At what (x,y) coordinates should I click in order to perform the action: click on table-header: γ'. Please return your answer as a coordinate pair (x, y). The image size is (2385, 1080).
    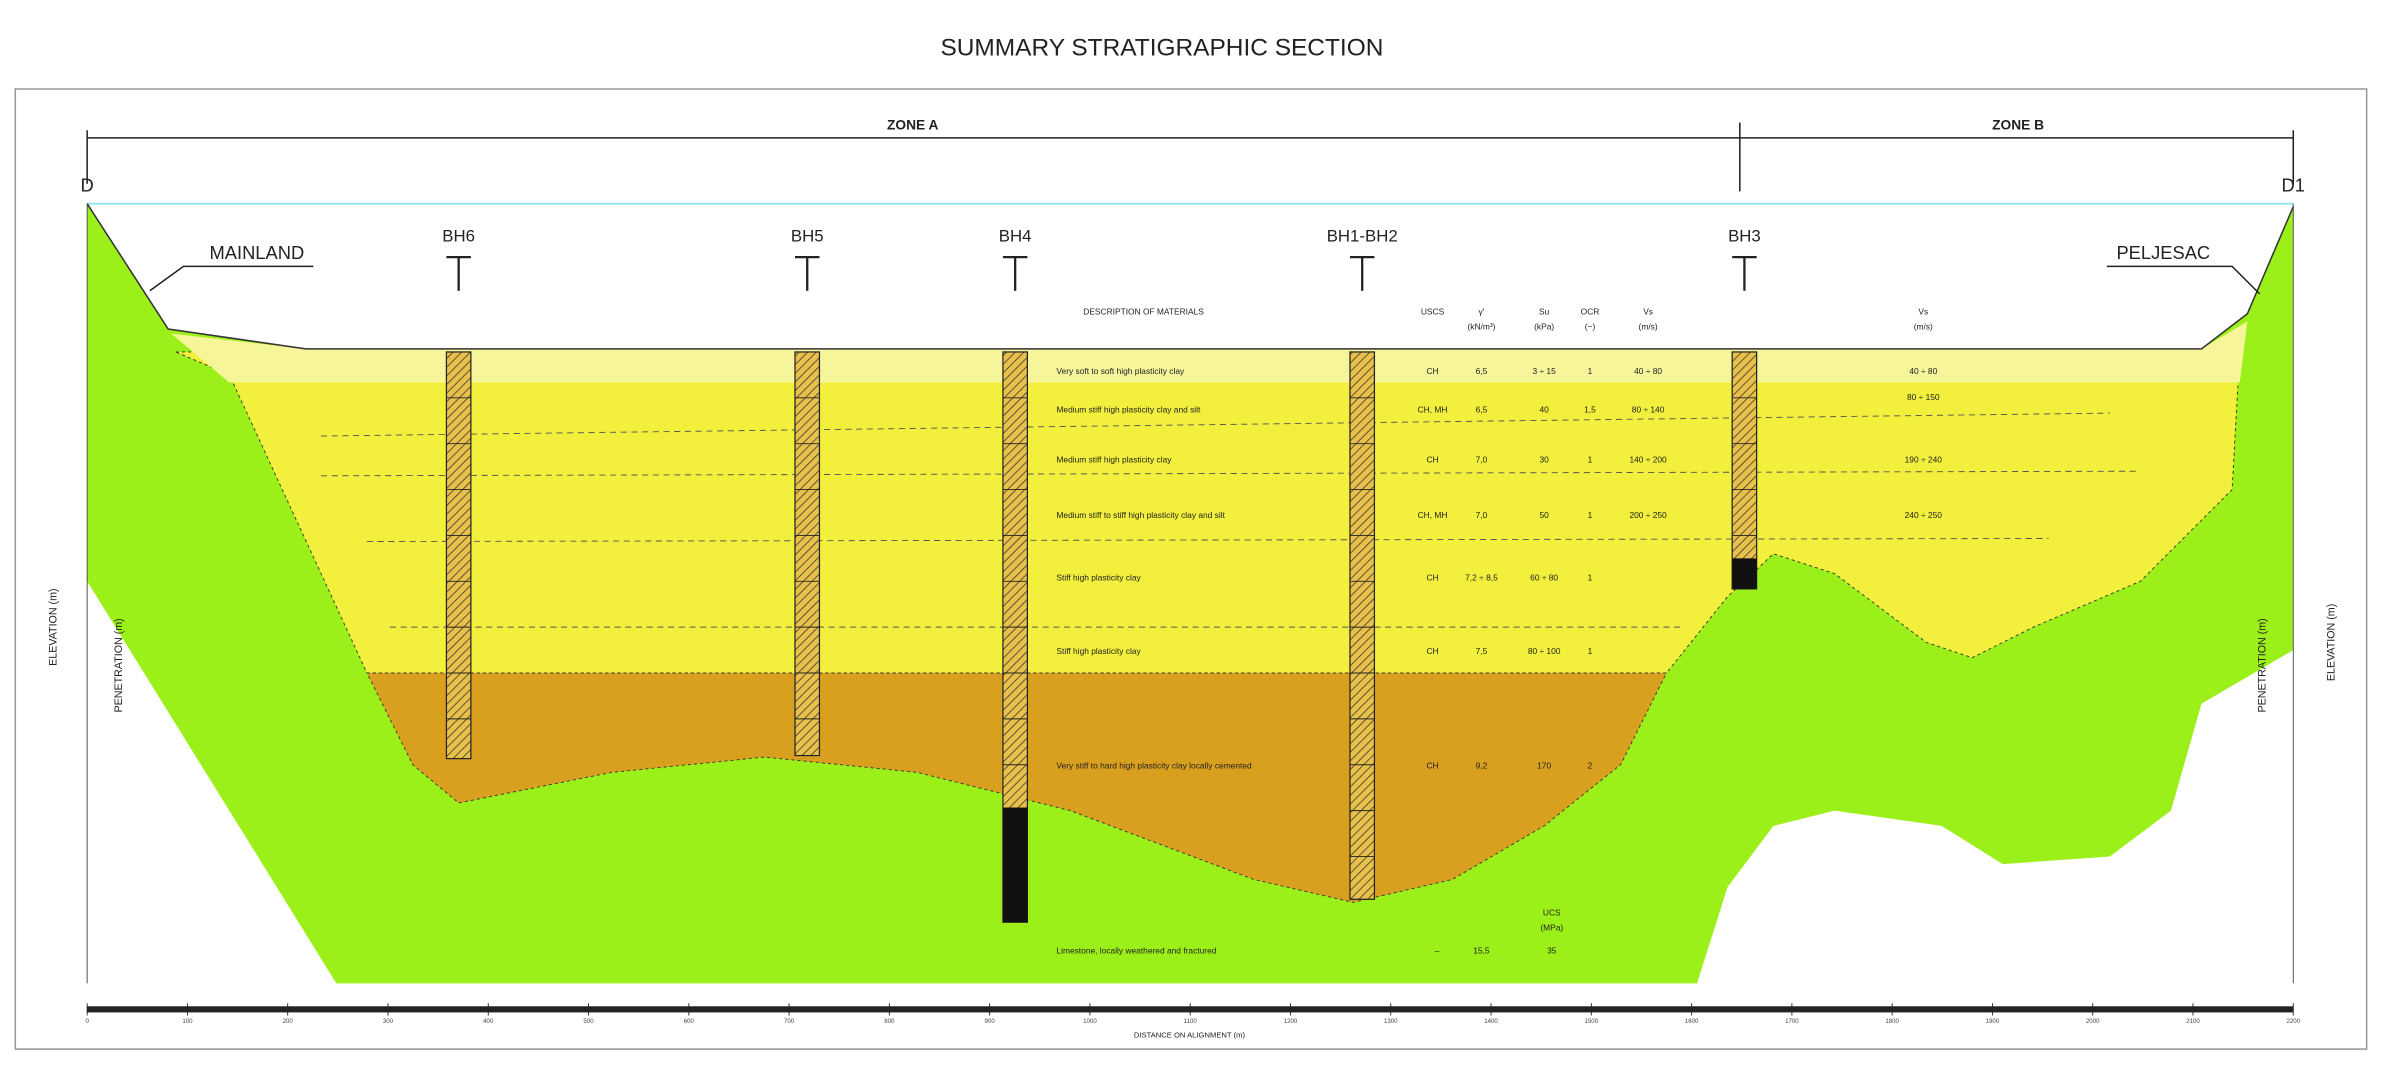
    Looking at the image, I should click on (1482, 311).